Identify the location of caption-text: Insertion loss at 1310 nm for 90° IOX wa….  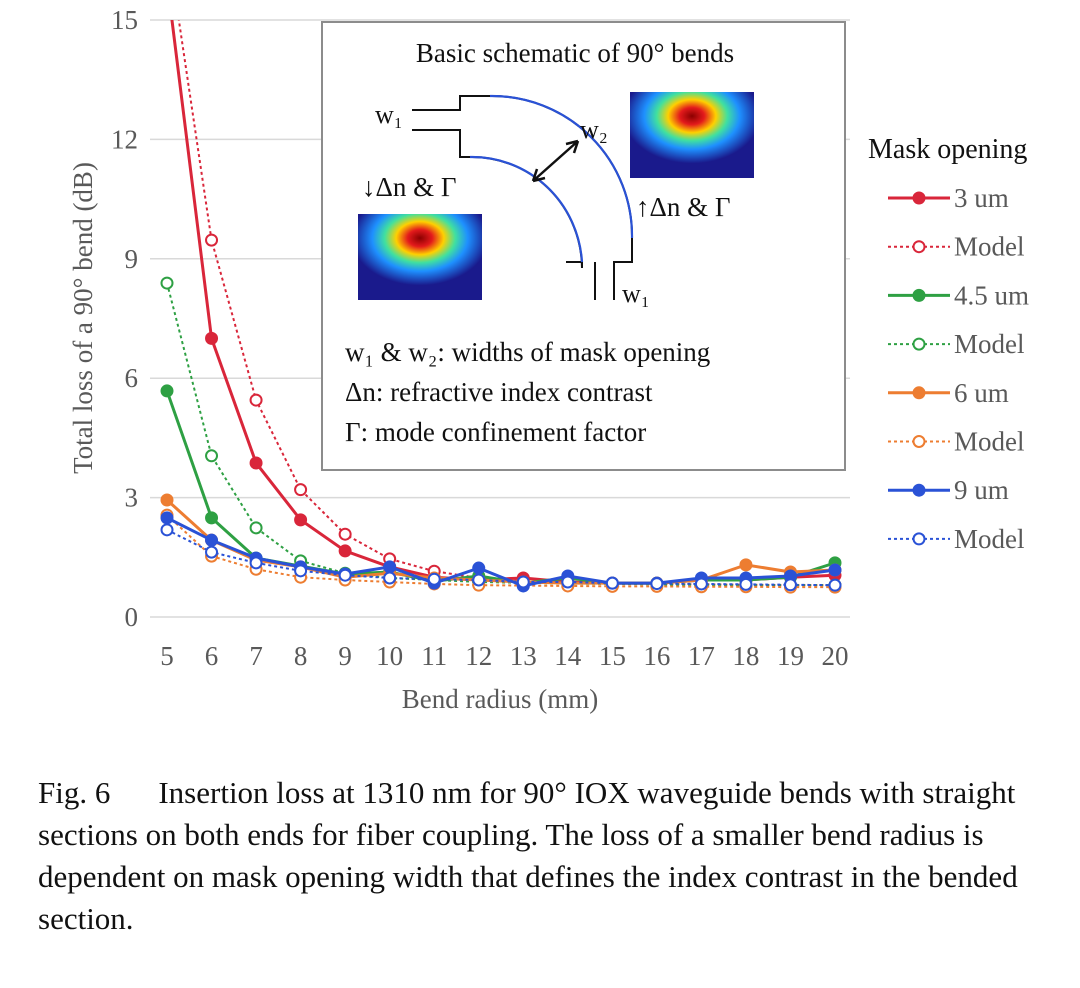
(528, 855).